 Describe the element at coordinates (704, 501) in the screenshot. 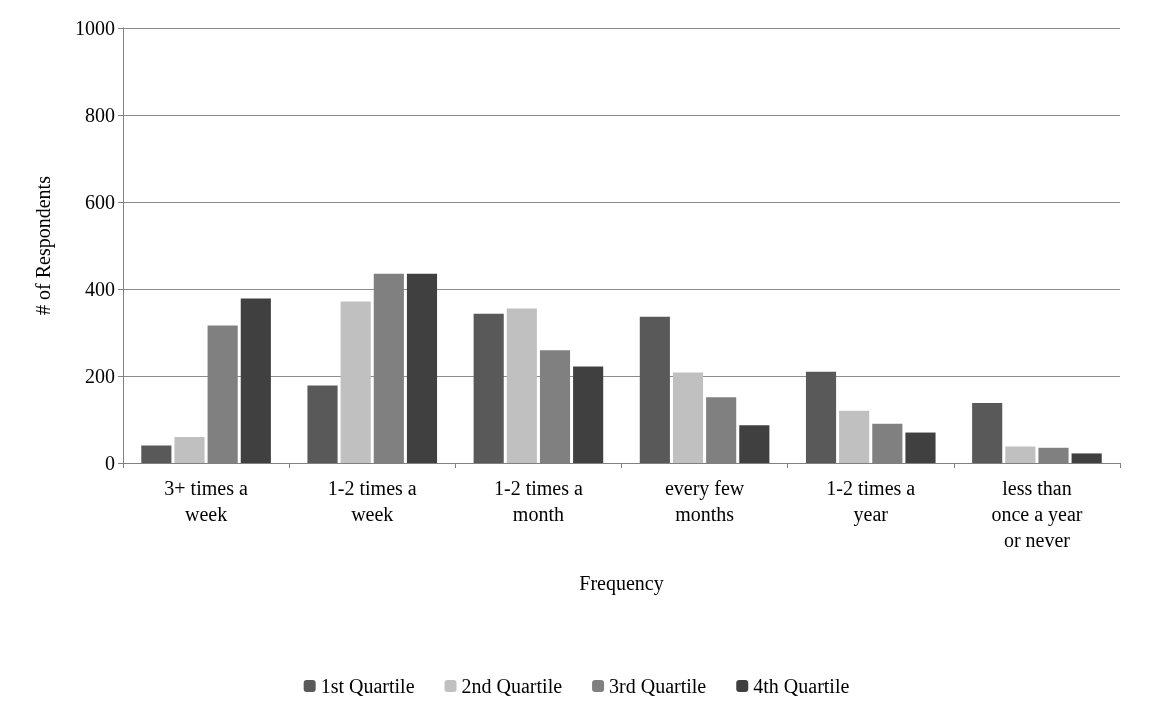

I see `x-tick-label: every few months` at that location.